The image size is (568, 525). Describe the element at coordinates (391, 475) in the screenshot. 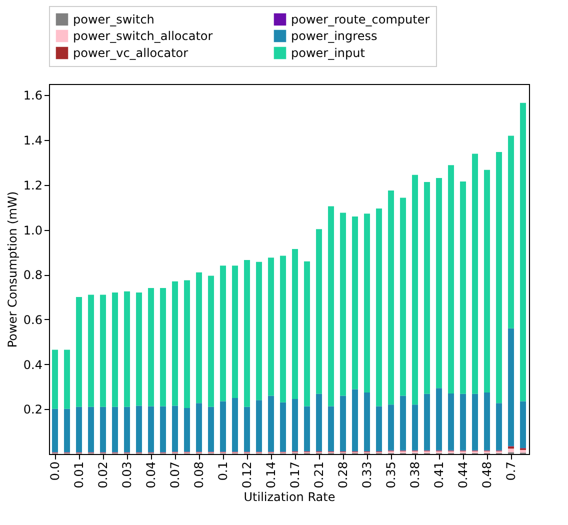

I see `x-tick-label: 0.35` at that location.